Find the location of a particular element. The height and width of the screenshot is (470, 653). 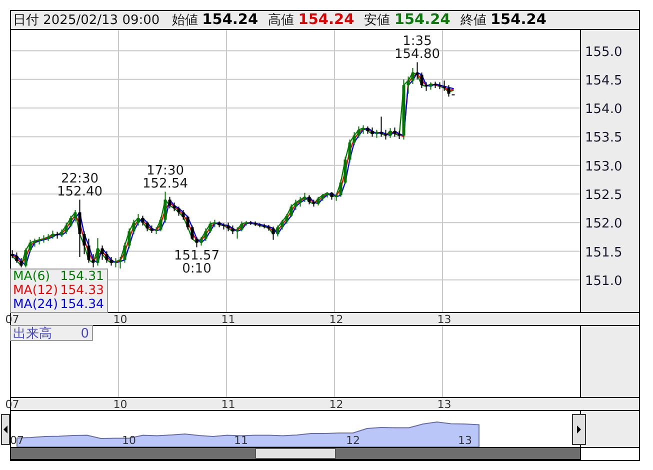

category-label: 12 is located at coordinates (336, 404).